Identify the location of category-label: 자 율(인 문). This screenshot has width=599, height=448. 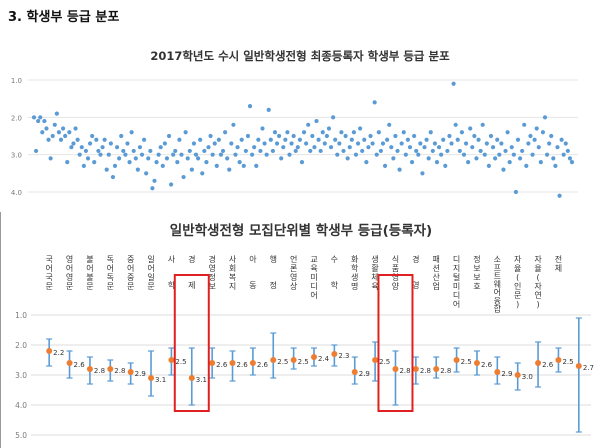
(518, 282).